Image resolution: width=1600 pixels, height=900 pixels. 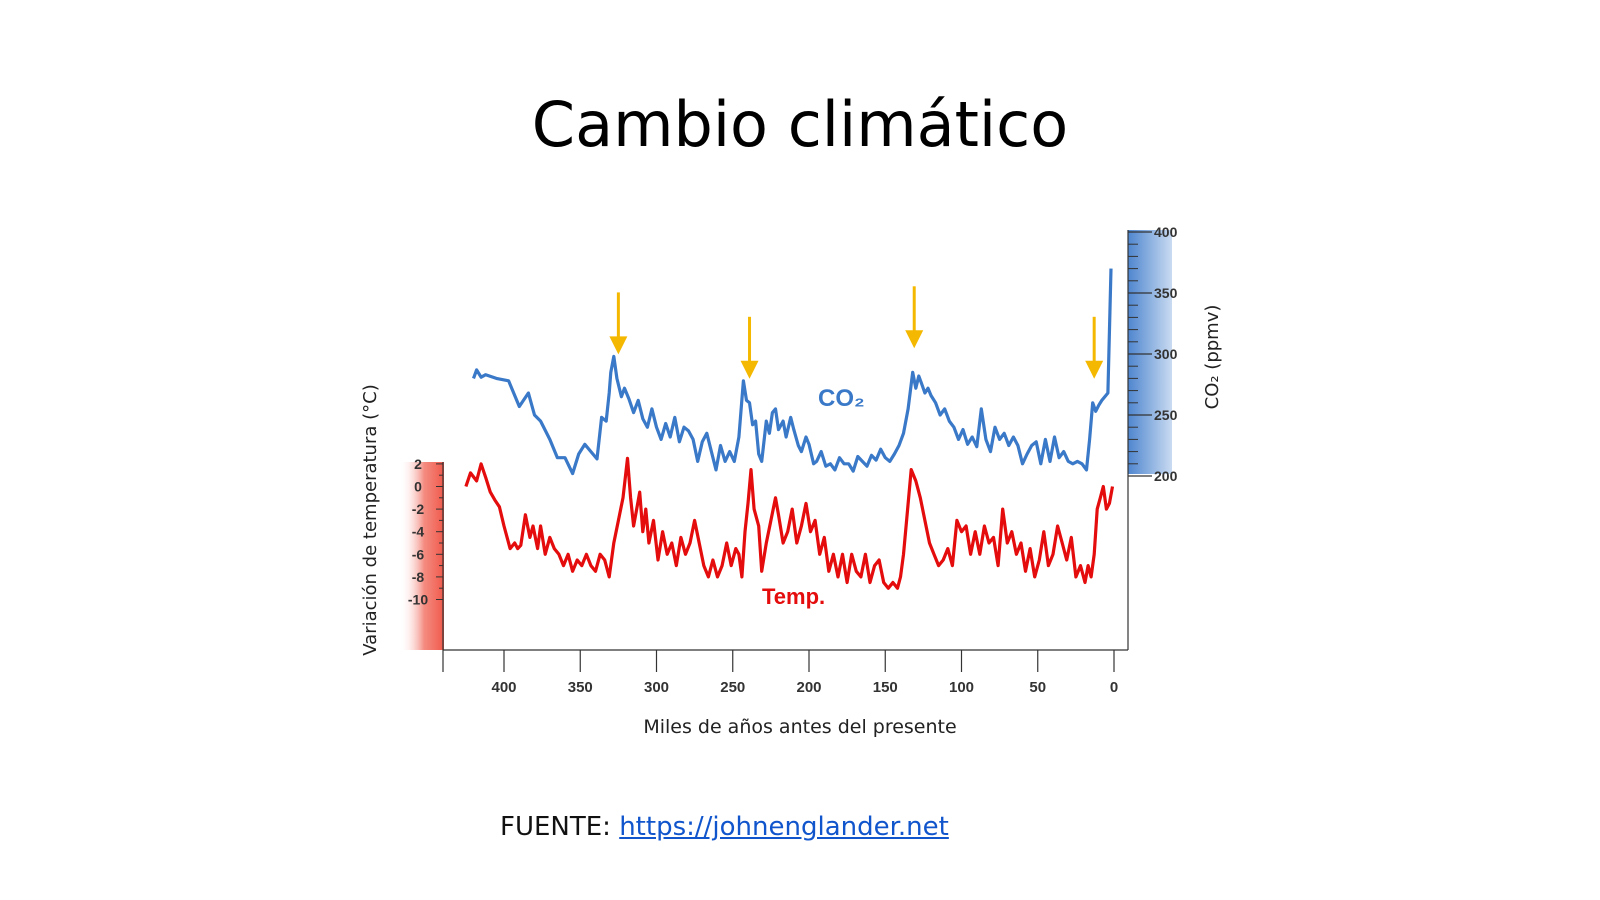 I want to click on x-axis-ticks: 400 350 300 250 200 150 100 50 0, so click(x=804, y=673).